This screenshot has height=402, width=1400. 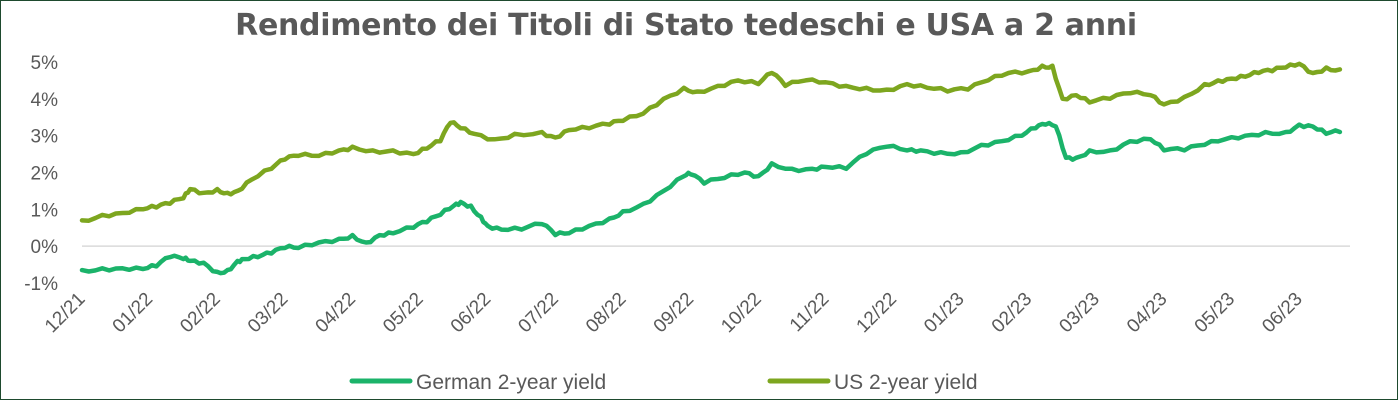 What do you see at coordinates (45, 174) in the screenshot?
I see `y-tick-label: 2%` at bounding box center [45, 174].